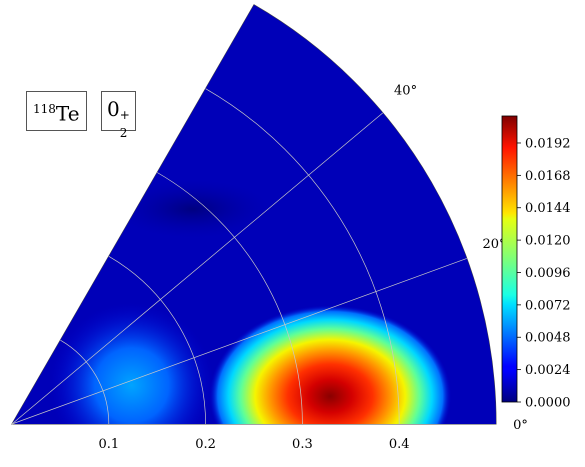 This screenshot has height=467, width=585. I want to click on colorbar, so click(509, 259).